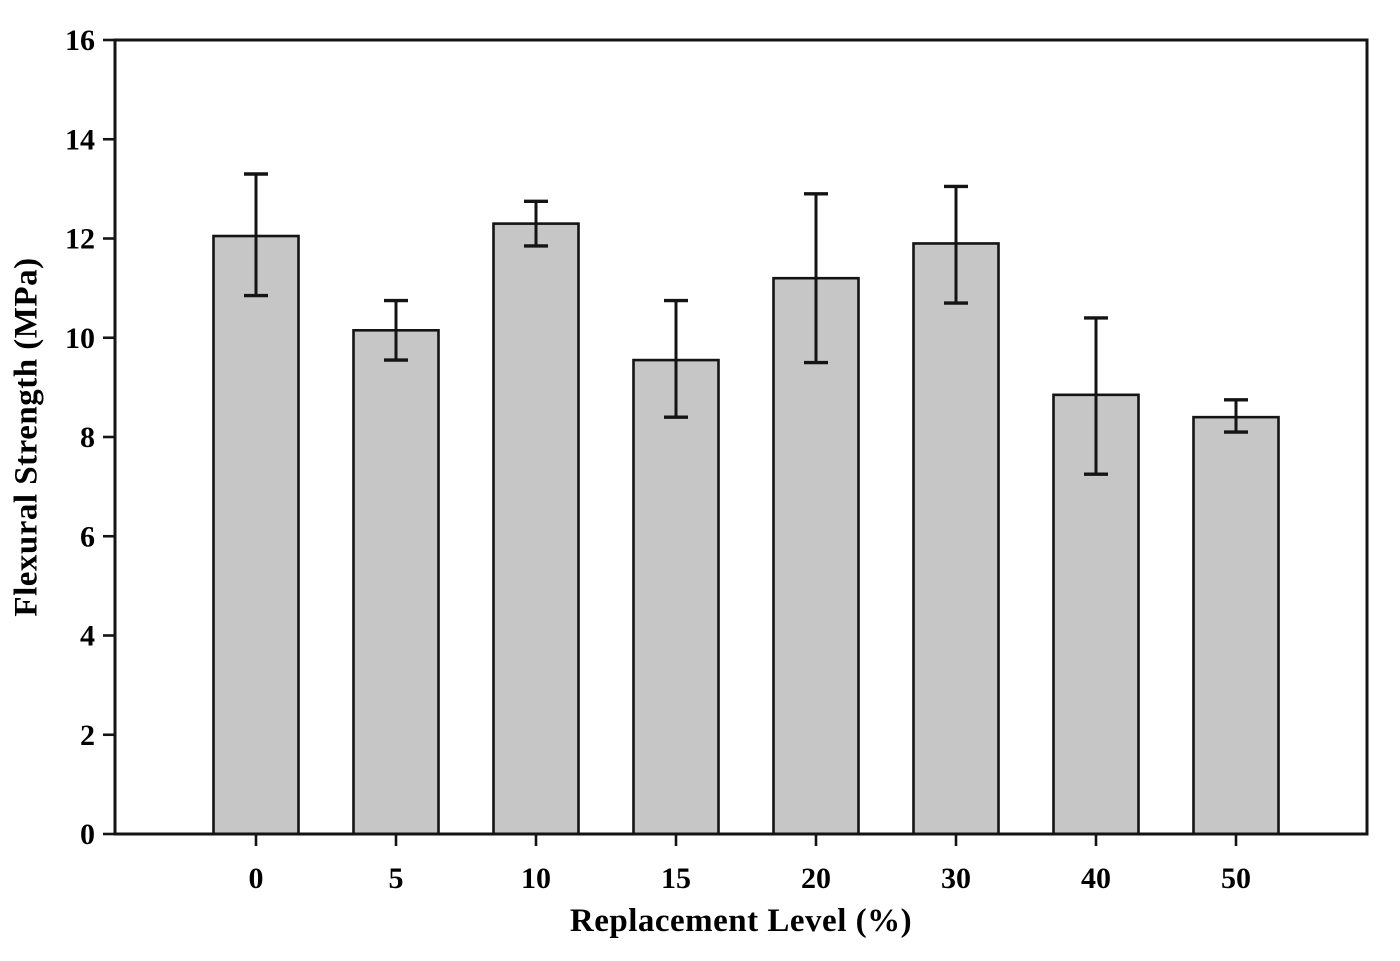 The width and height of the screenshot is (1400, 961). Describe the element at coordinates (256, 878) in the screenshot. I see `x-tick-label: 0` at that location.